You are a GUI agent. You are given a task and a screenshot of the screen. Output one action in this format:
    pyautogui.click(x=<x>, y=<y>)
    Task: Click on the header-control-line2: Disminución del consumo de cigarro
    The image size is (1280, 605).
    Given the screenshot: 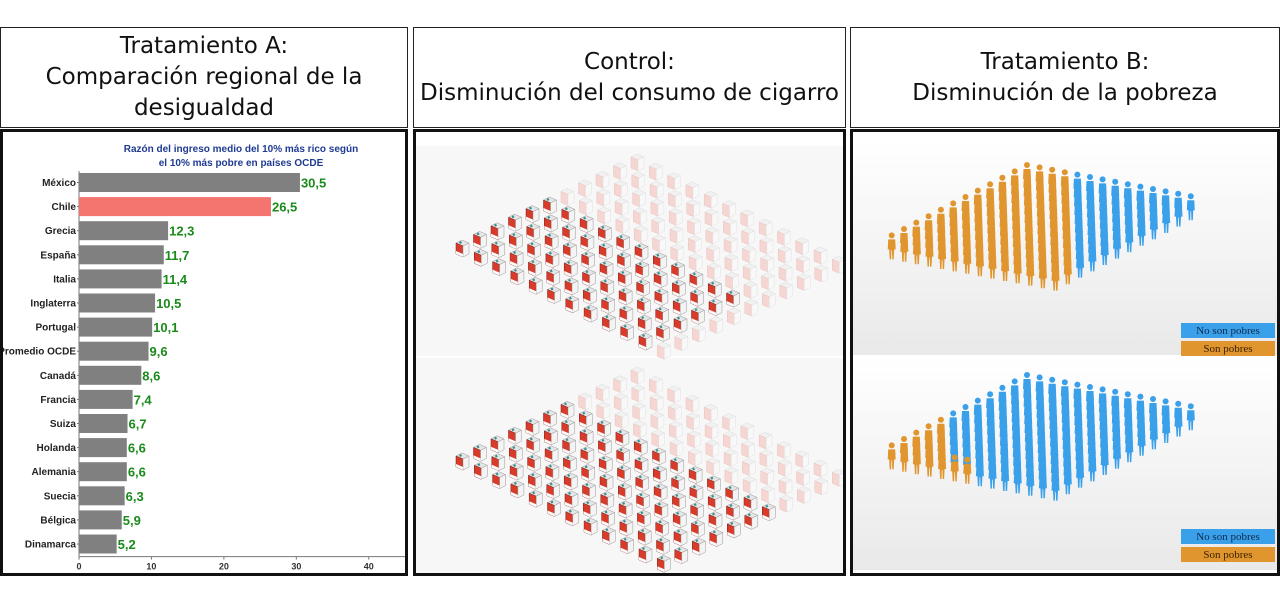 What is the action you would take?
    pyautogui.click(x=629, y=92)
    